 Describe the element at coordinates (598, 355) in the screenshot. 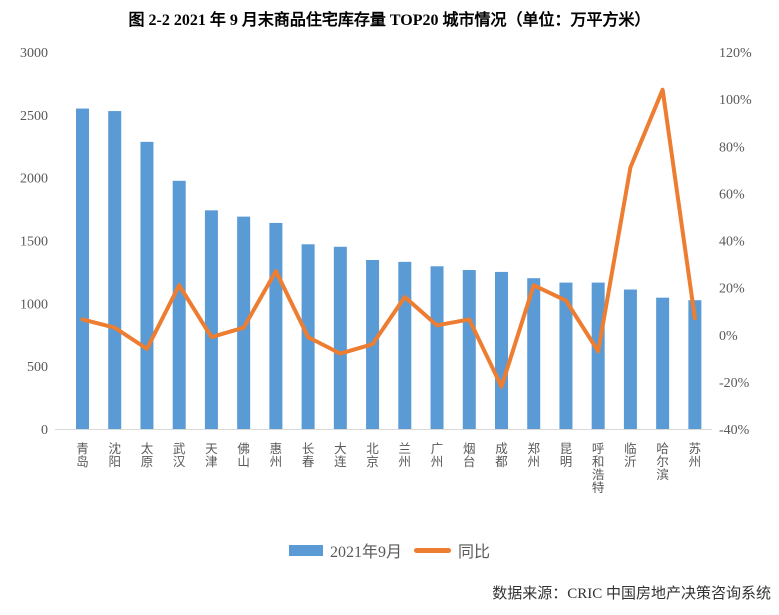

I see `bar-呼和浩特` at that location.